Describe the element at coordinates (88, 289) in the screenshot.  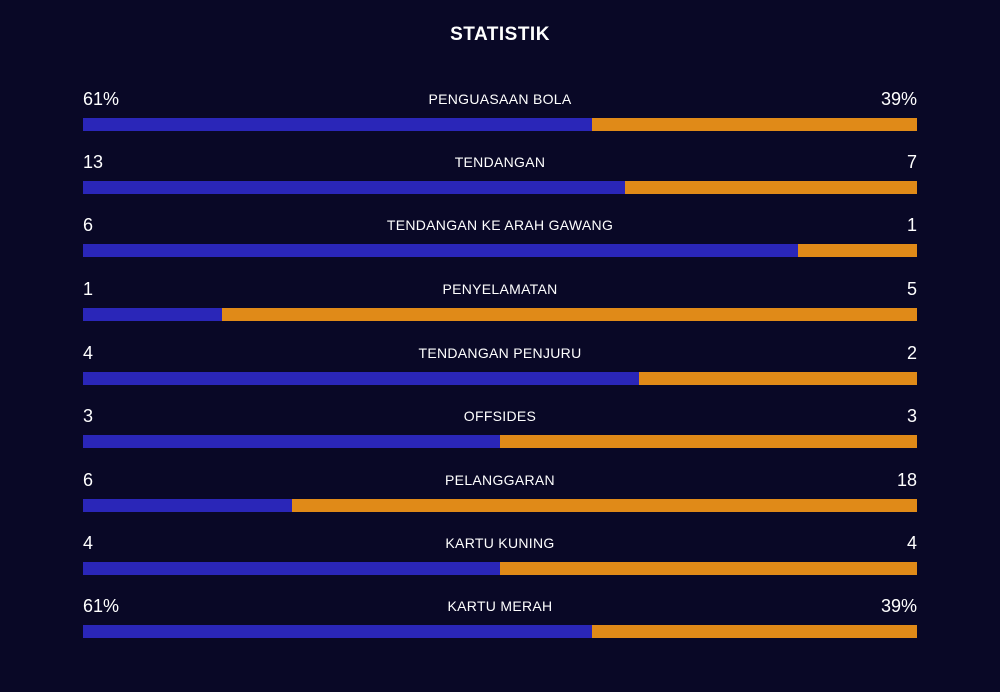
I see `home-value: 1` at that location.